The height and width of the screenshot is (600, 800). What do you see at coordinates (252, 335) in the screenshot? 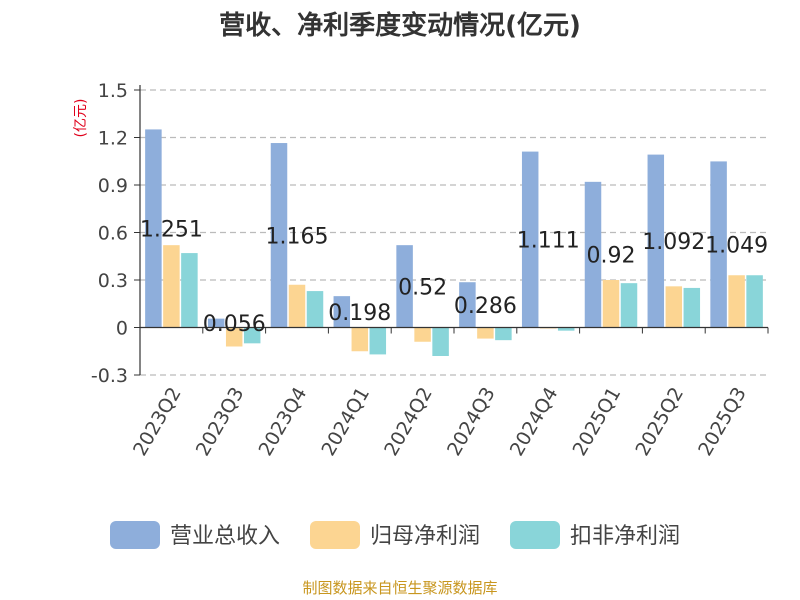
I see `bar-deducted-net-profit-2023Q3` at bounding box center [252, 335].